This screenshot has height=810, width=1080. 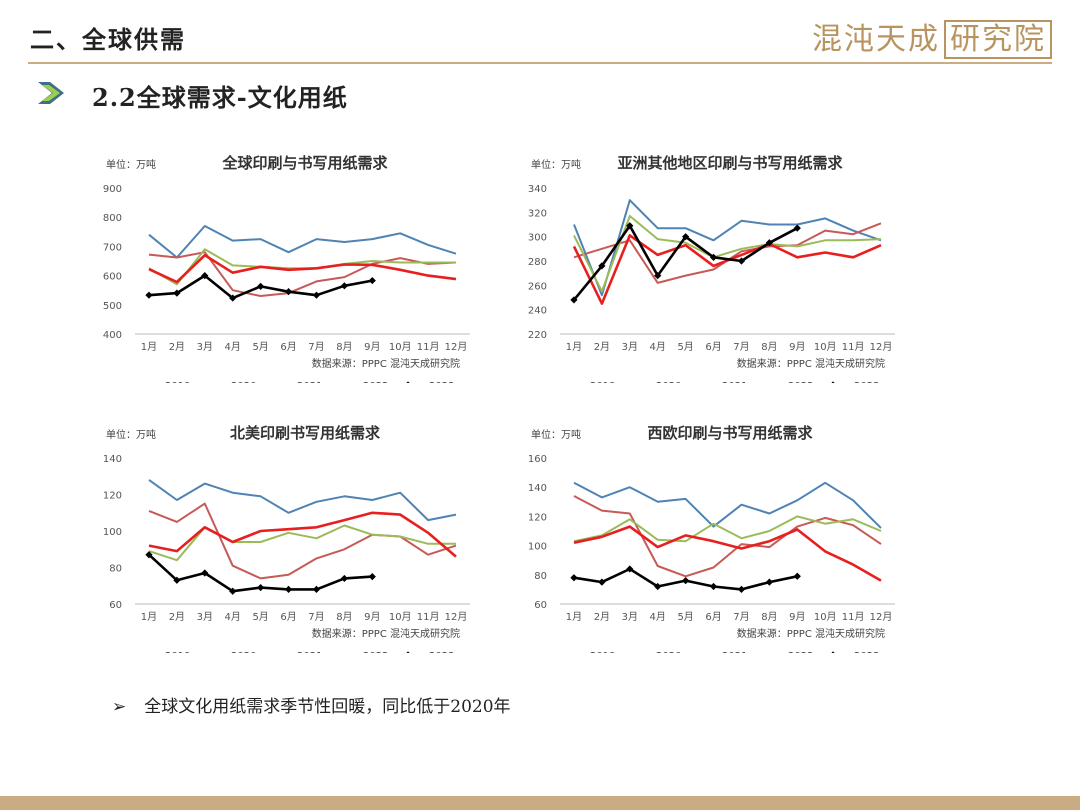 What do you see at coordinates (112, 247) in the screenshot?
I see `y-tick-label: 700` at bounding box center [112, 247].